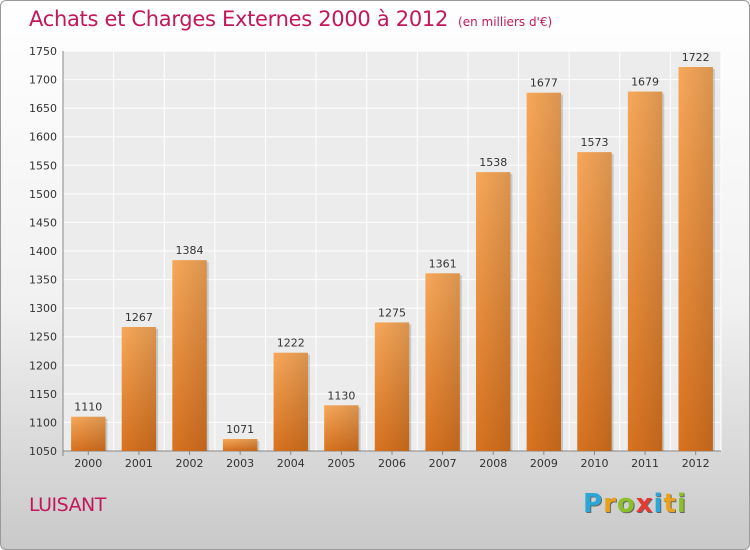  Describe the element at coordinates (594, 142) in the screenshot. I see `data-label: 1573` at that location.